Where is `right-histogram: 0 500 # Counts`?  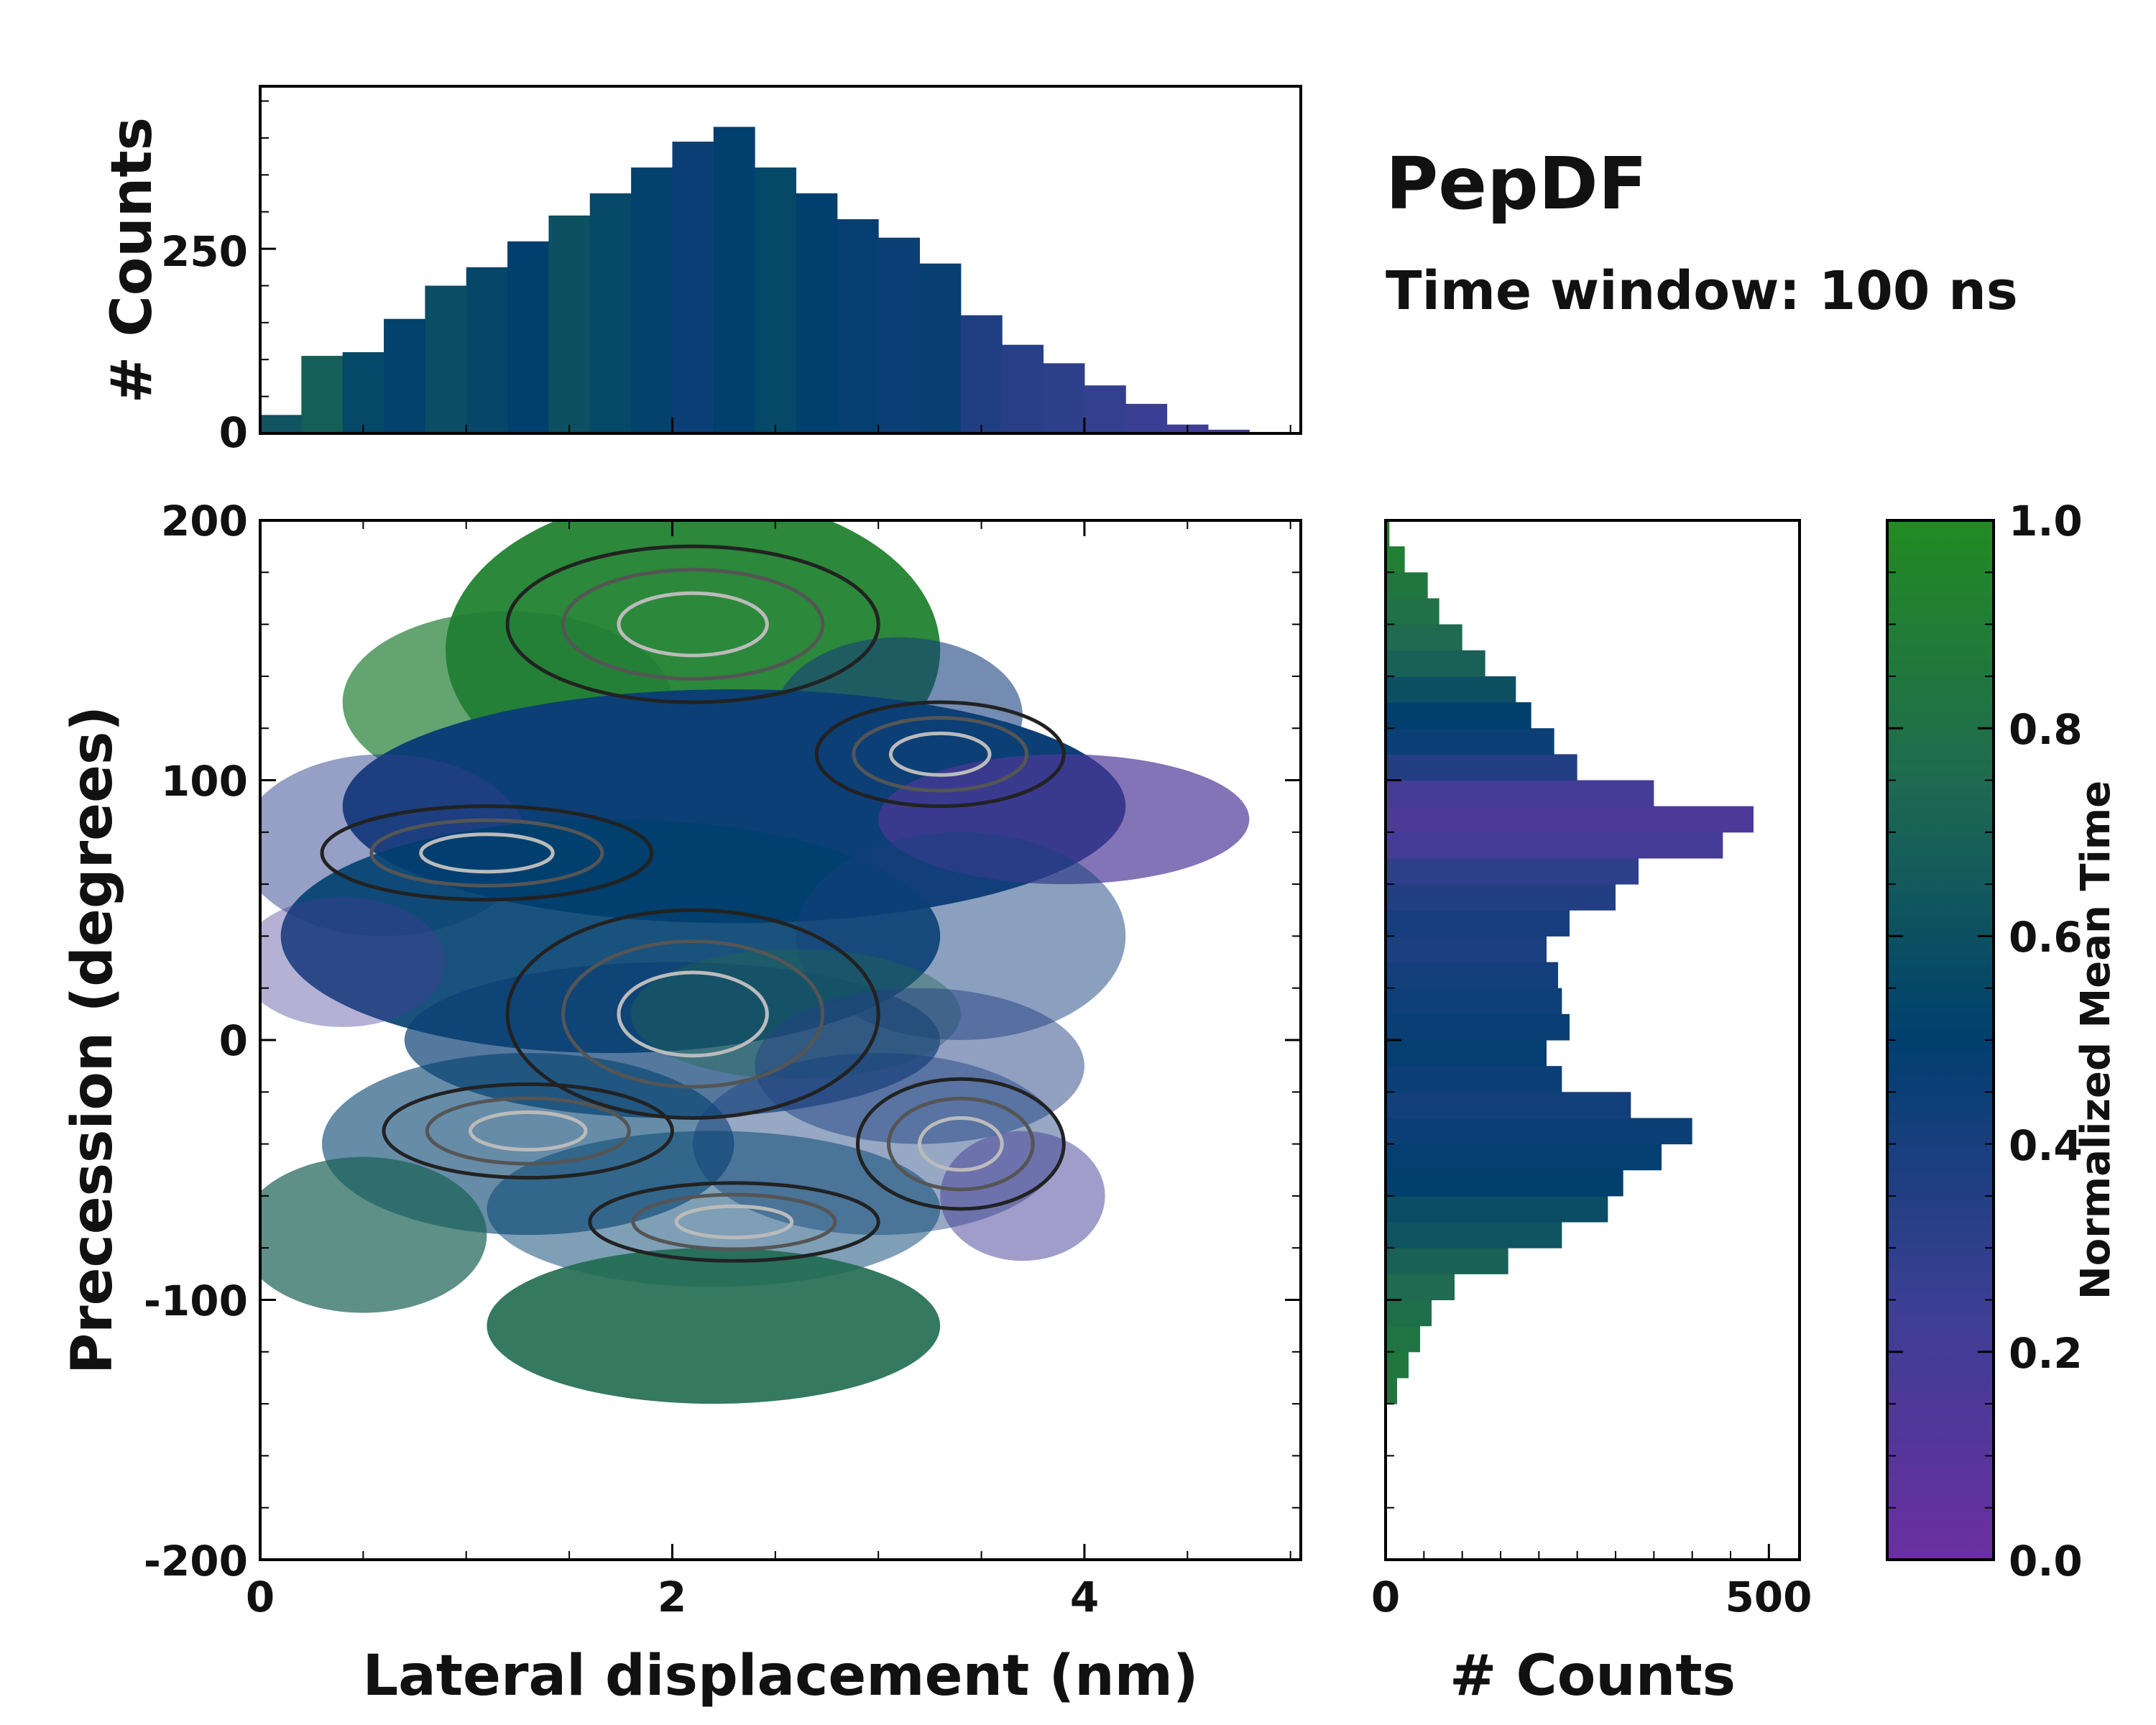
right-histogram: 0 500 # Counts is located at coordinates (1592, 1113).